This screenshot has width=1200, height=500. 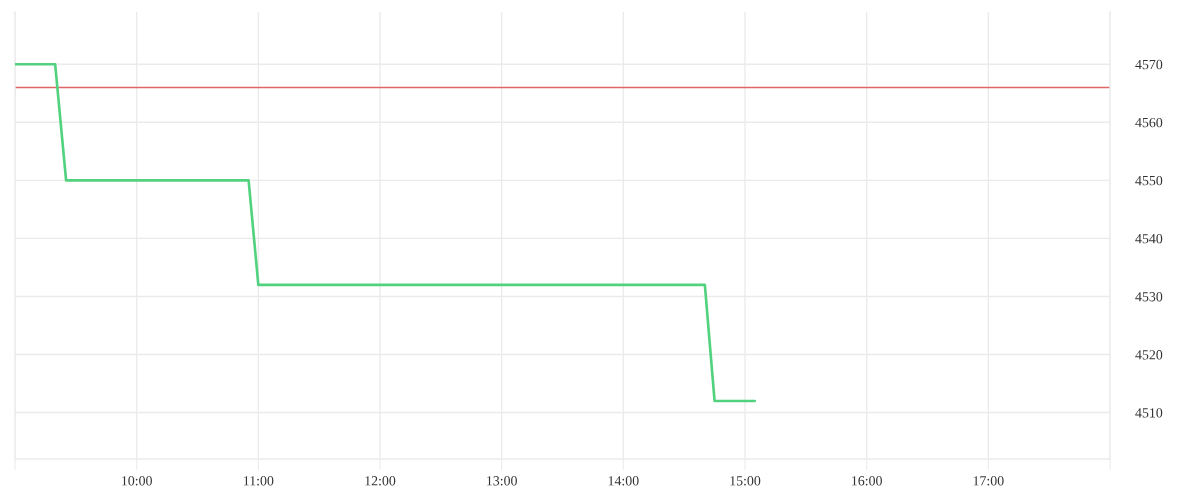 What do you see at coordinates (1149, 297) in the screenshot?
I see `y-tick-label: 4530` at bounding box center [1149, 297].